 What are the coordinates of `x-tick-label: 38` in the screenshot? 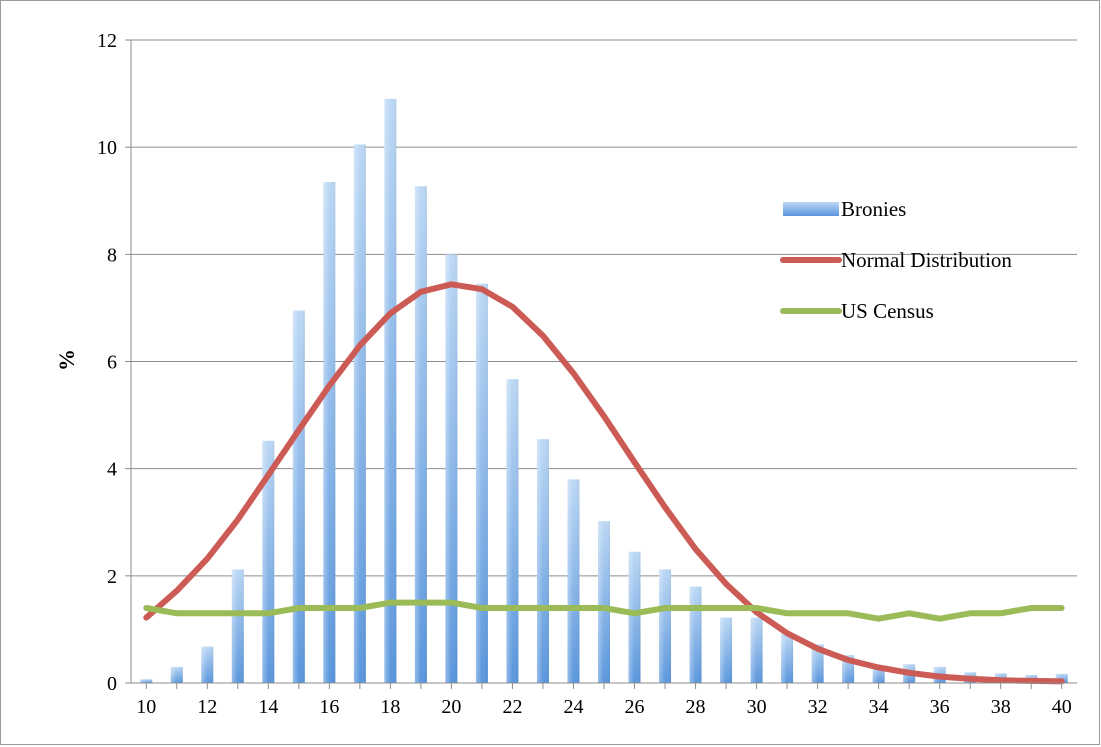 It's located at (1001, 707).